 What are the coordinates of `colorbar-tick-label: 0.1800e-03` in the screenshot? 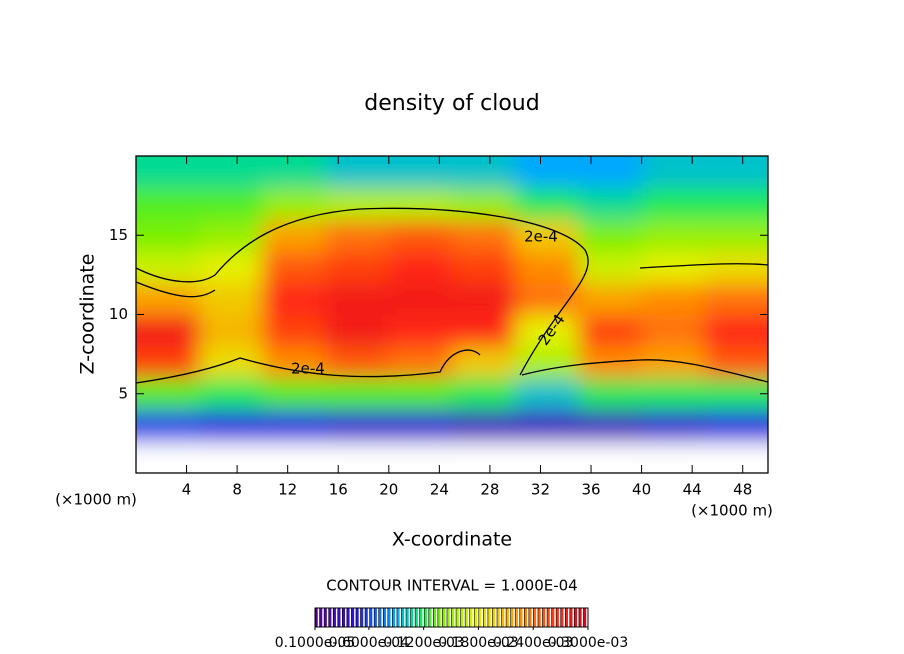 It's located at (478, 643).